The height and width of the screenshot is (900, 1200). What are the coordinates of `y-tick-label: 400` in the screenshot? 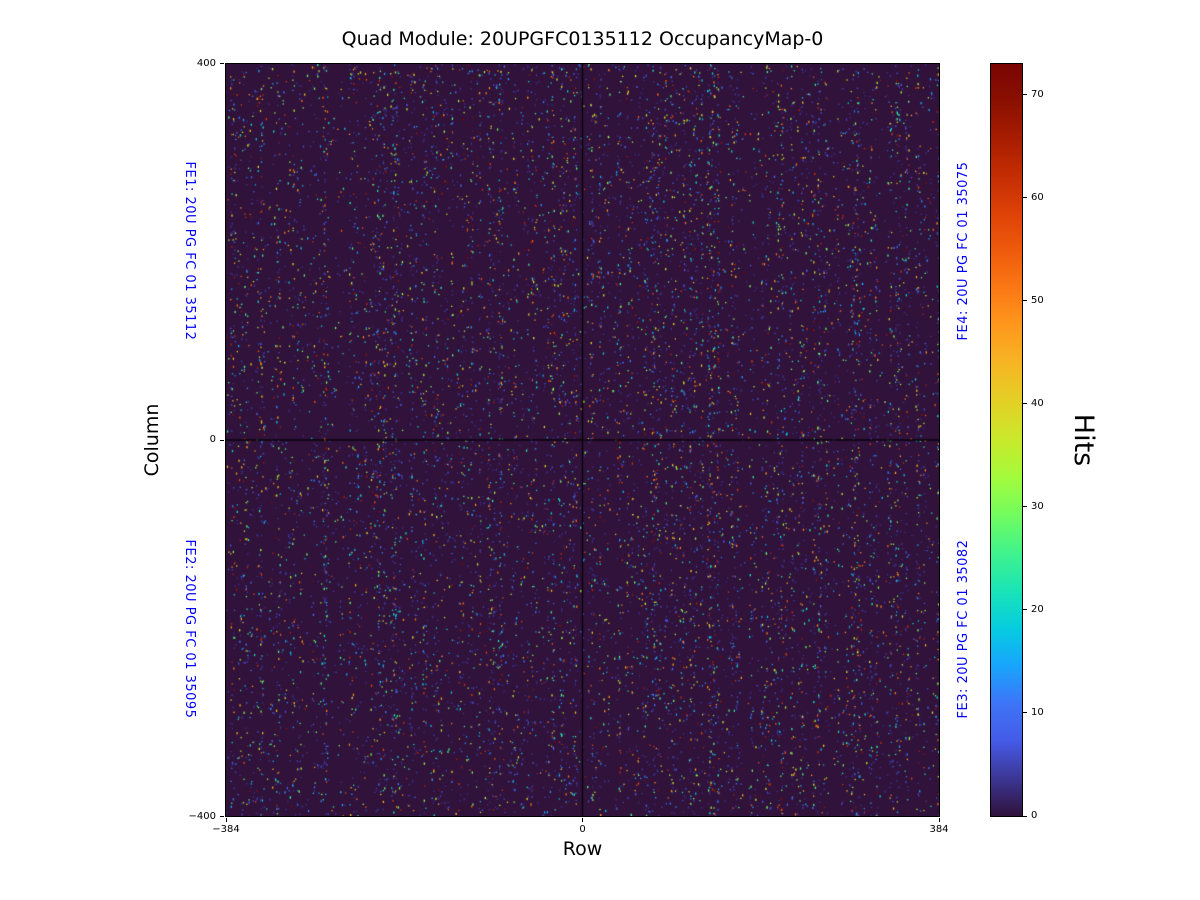 It's located at (206, 63).